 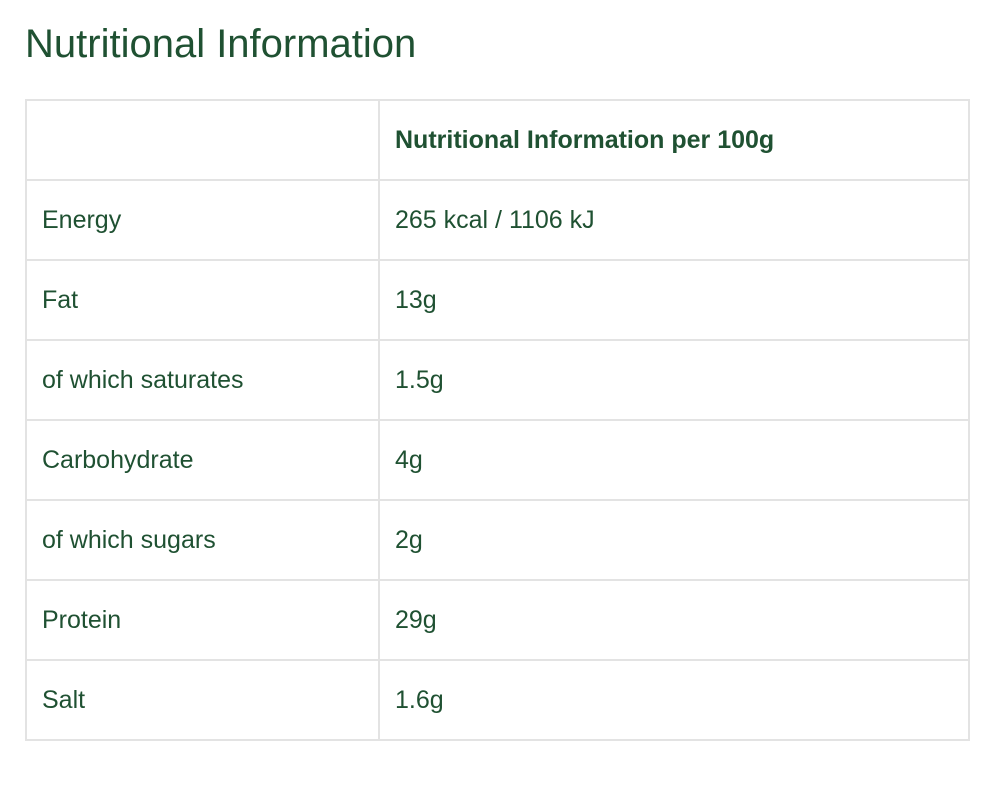 I want to click on table-row: of which saturates 1.5g, so click(x=497, y=380).